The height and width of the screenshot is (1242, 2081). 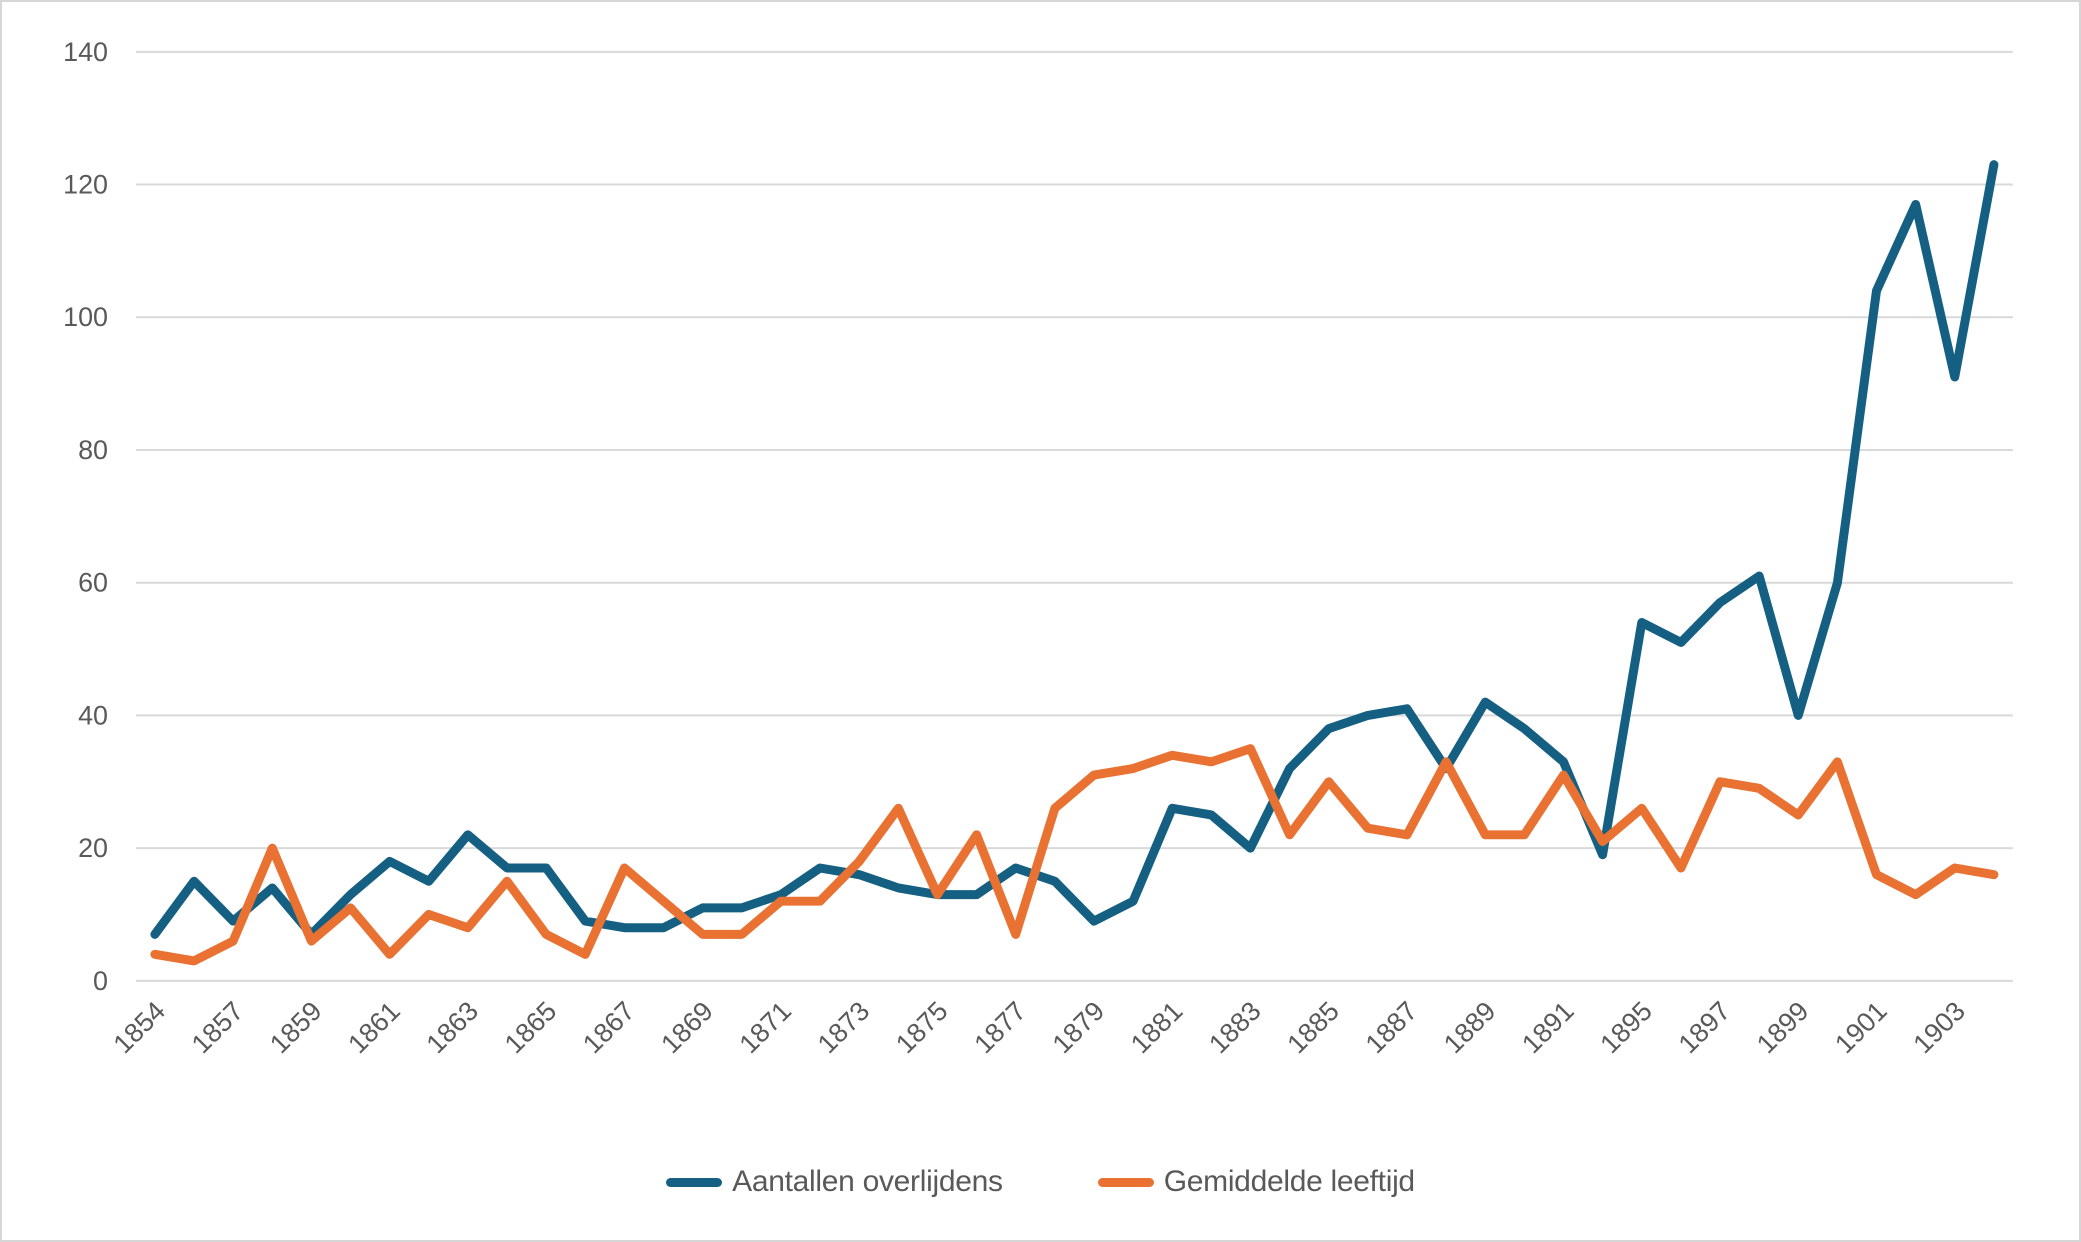 What do you see at coordinates (1626, 1028) in the screenshot?
I see `x-axis-tick-label: 1895` at bounding box center [1626, 1028].